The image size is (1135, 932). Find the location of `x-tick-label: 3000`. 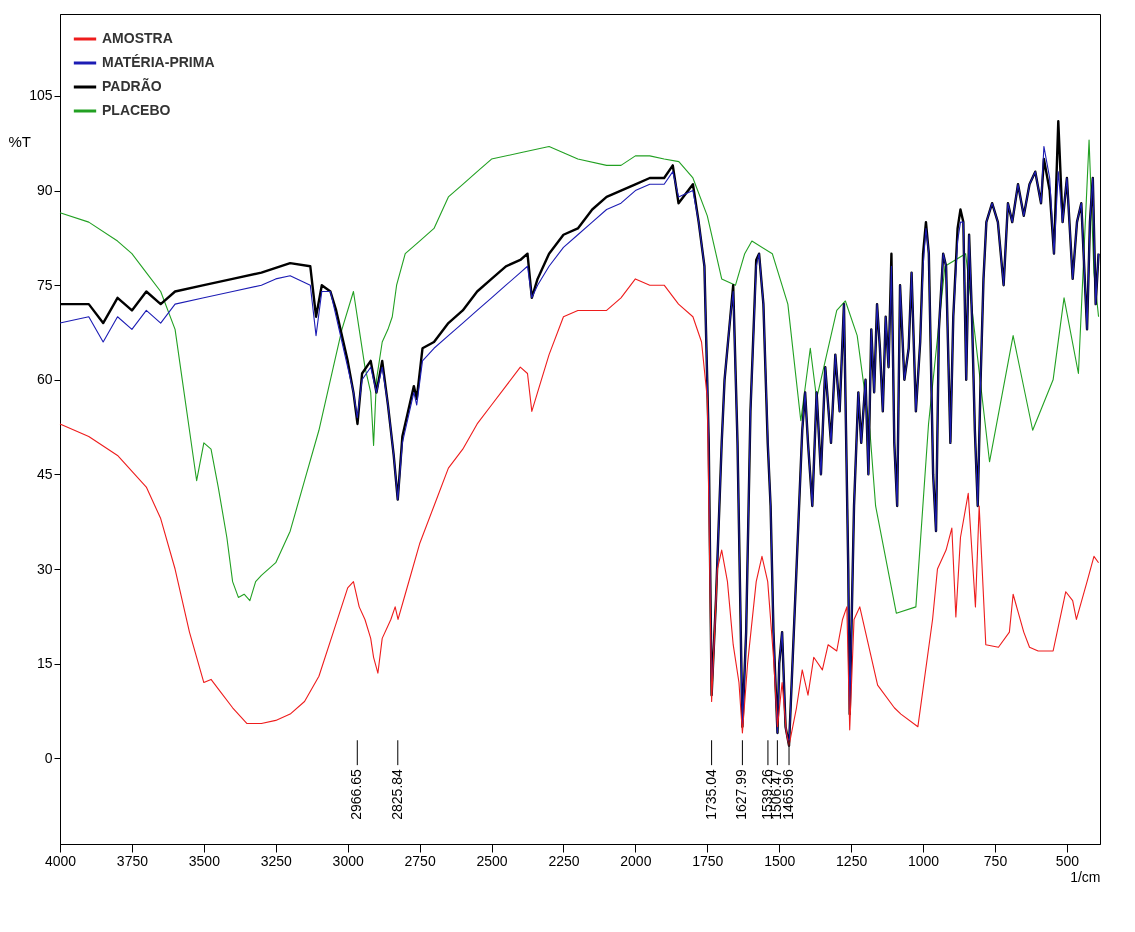

x-tick-label: 3000 is located at coordinates (348, 860).